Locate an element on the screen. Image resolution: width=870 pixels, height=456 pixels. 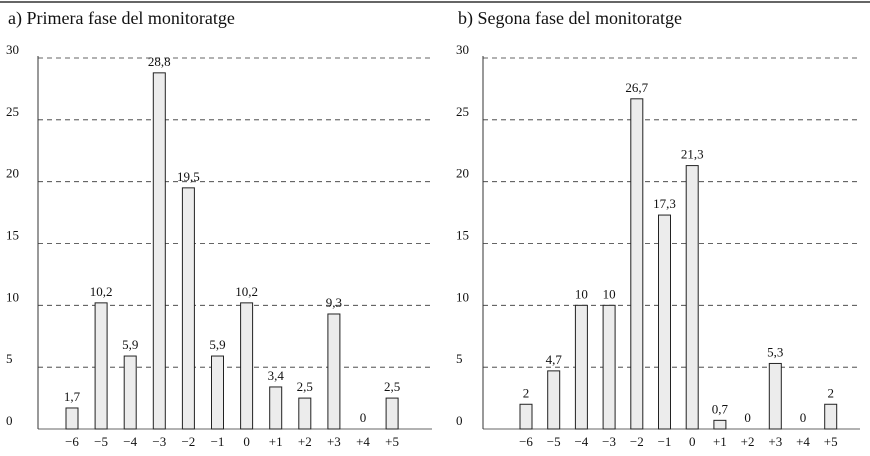
data-label: 9,3 is located at coordinates (334, 302).